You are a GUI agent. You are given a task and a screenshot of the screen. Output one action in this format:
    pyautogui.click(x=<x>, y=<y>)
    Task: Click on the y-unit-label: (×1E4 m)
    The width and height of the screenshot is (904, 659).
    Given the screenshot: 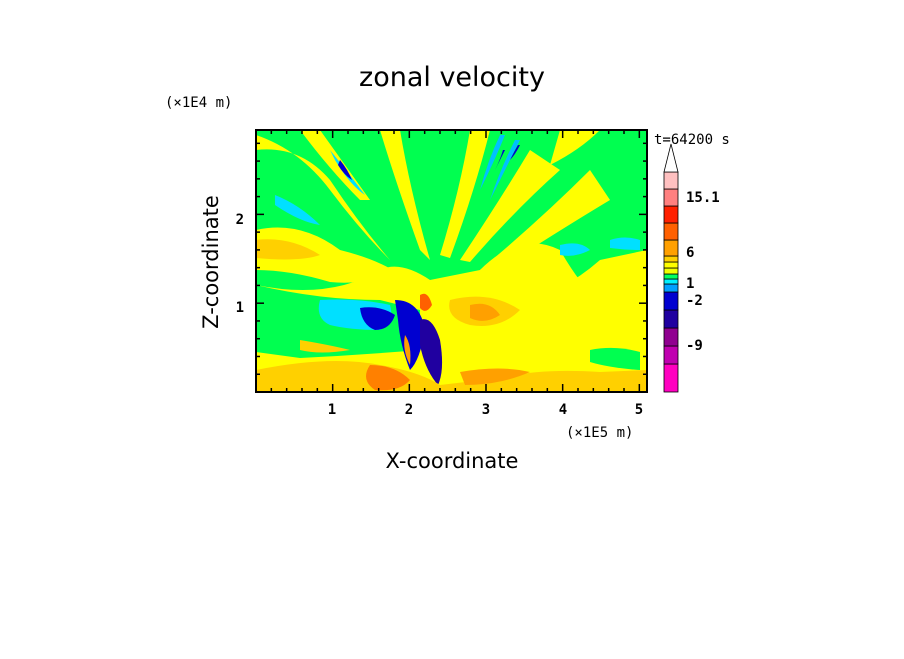 What is the action you would take?
    pyautogui.click(x=198, y=103)
    